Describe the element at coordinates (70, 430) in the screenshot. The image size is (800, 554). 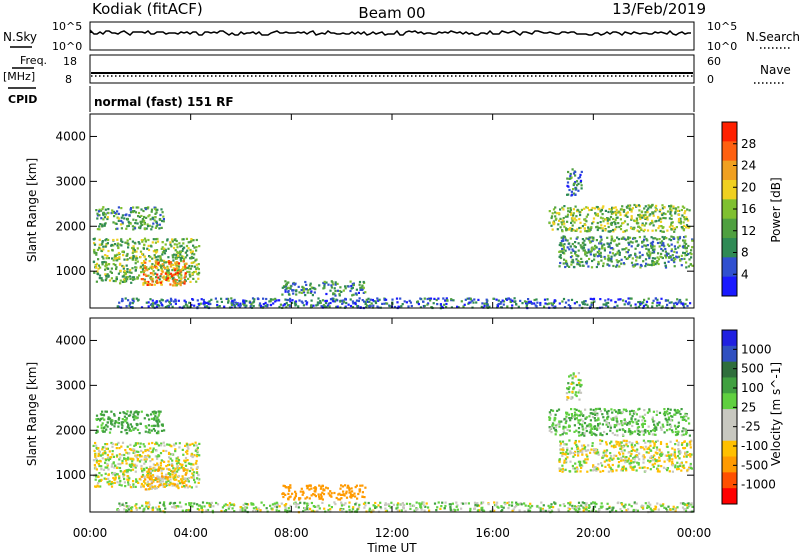
I see `velocity-ytick-label: 2000` at that location.